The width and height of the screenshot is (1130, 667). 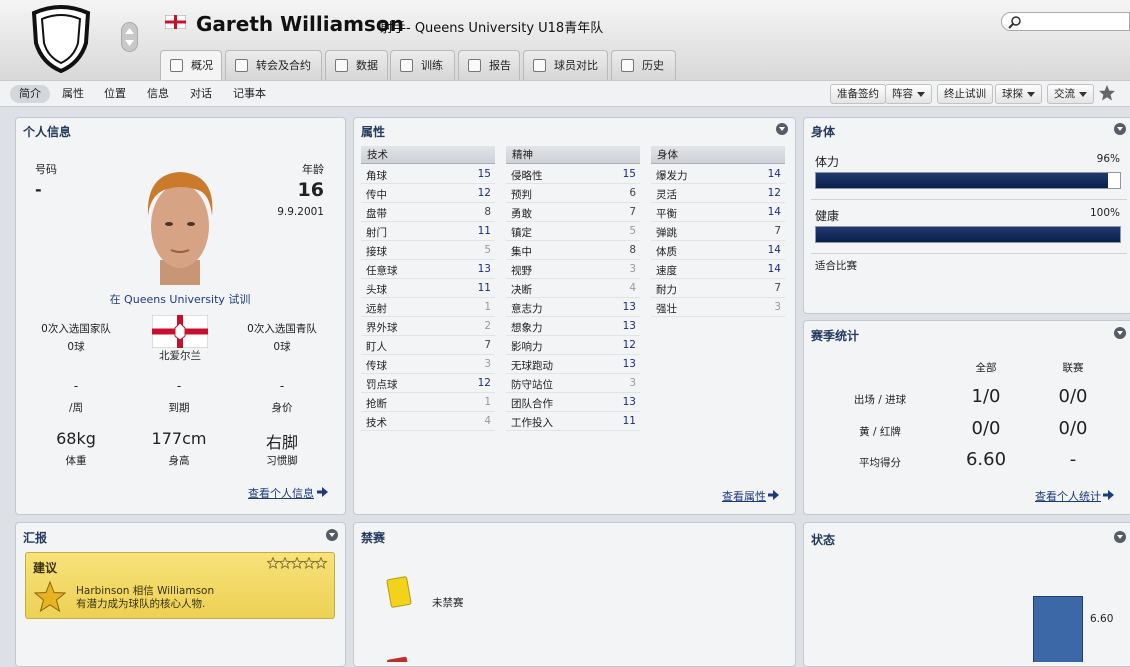 I want to click on attribute-name: 工作投入, so click(x=532, y=423).